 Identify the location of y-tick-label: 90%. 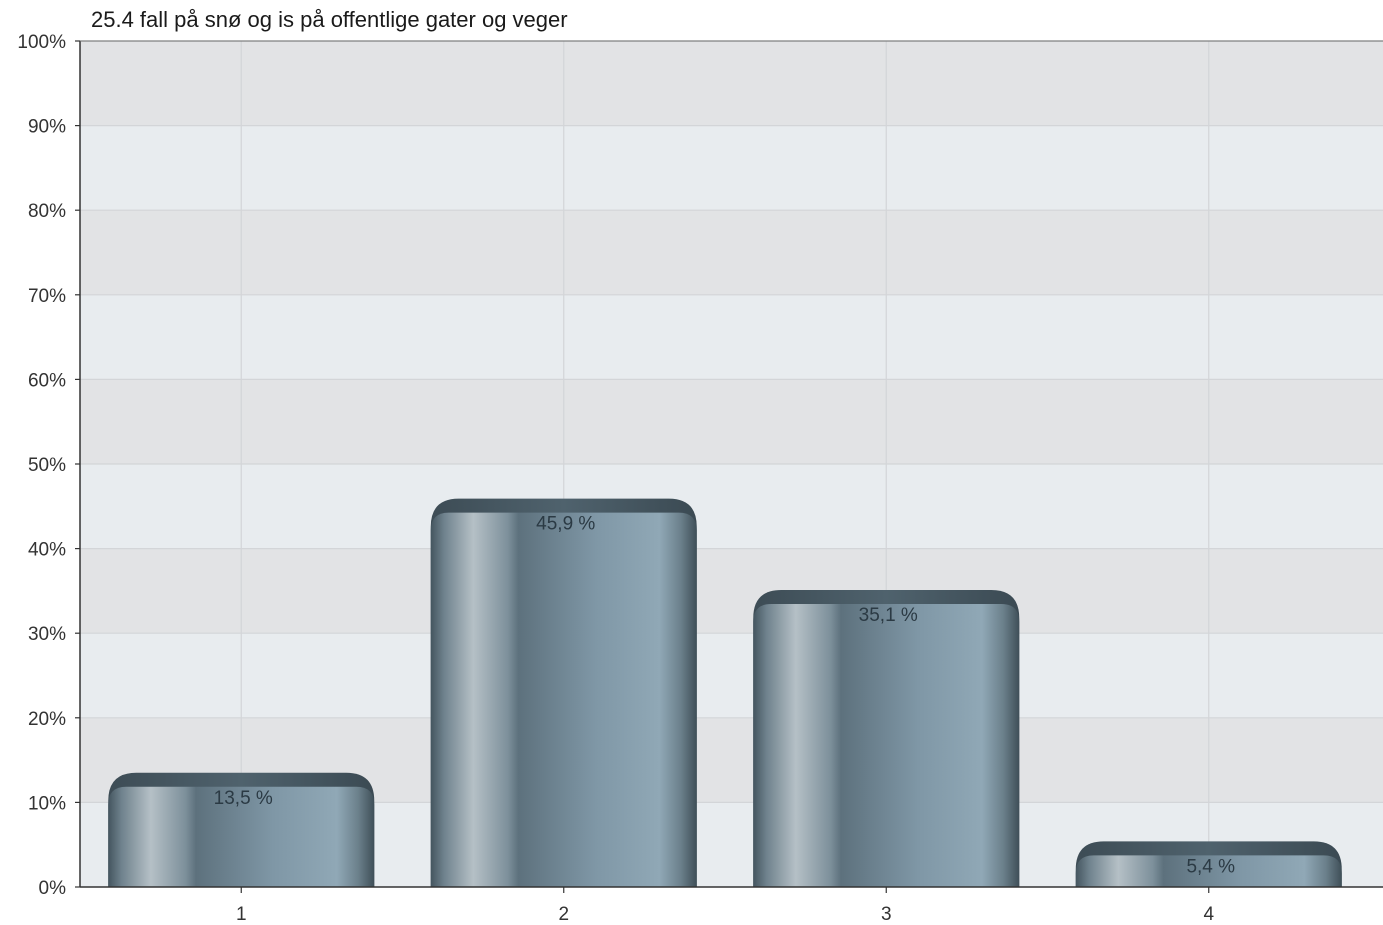
(47, 127).